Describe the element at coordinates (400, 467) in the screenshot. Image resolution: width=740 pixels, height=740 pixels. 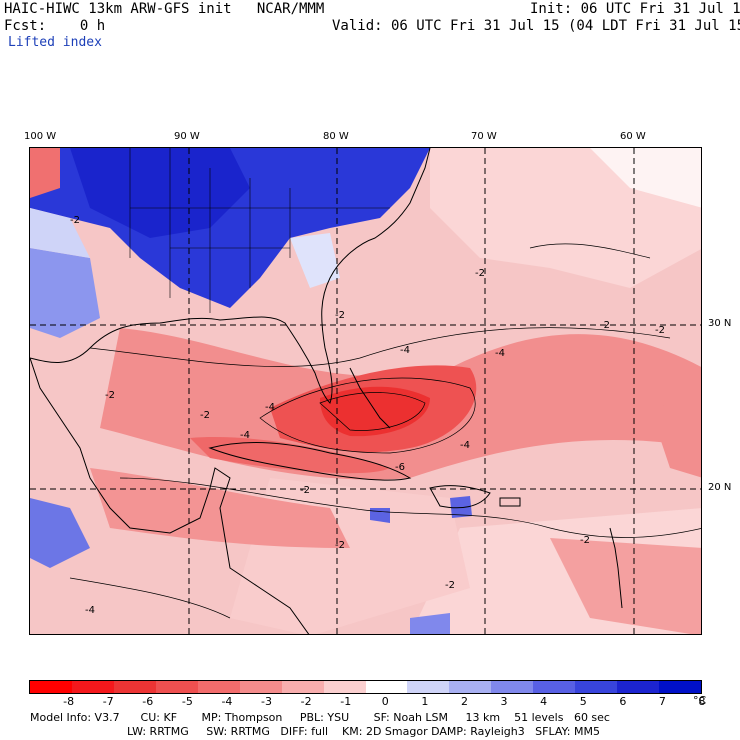
I see `contour-label: -6` at that location.